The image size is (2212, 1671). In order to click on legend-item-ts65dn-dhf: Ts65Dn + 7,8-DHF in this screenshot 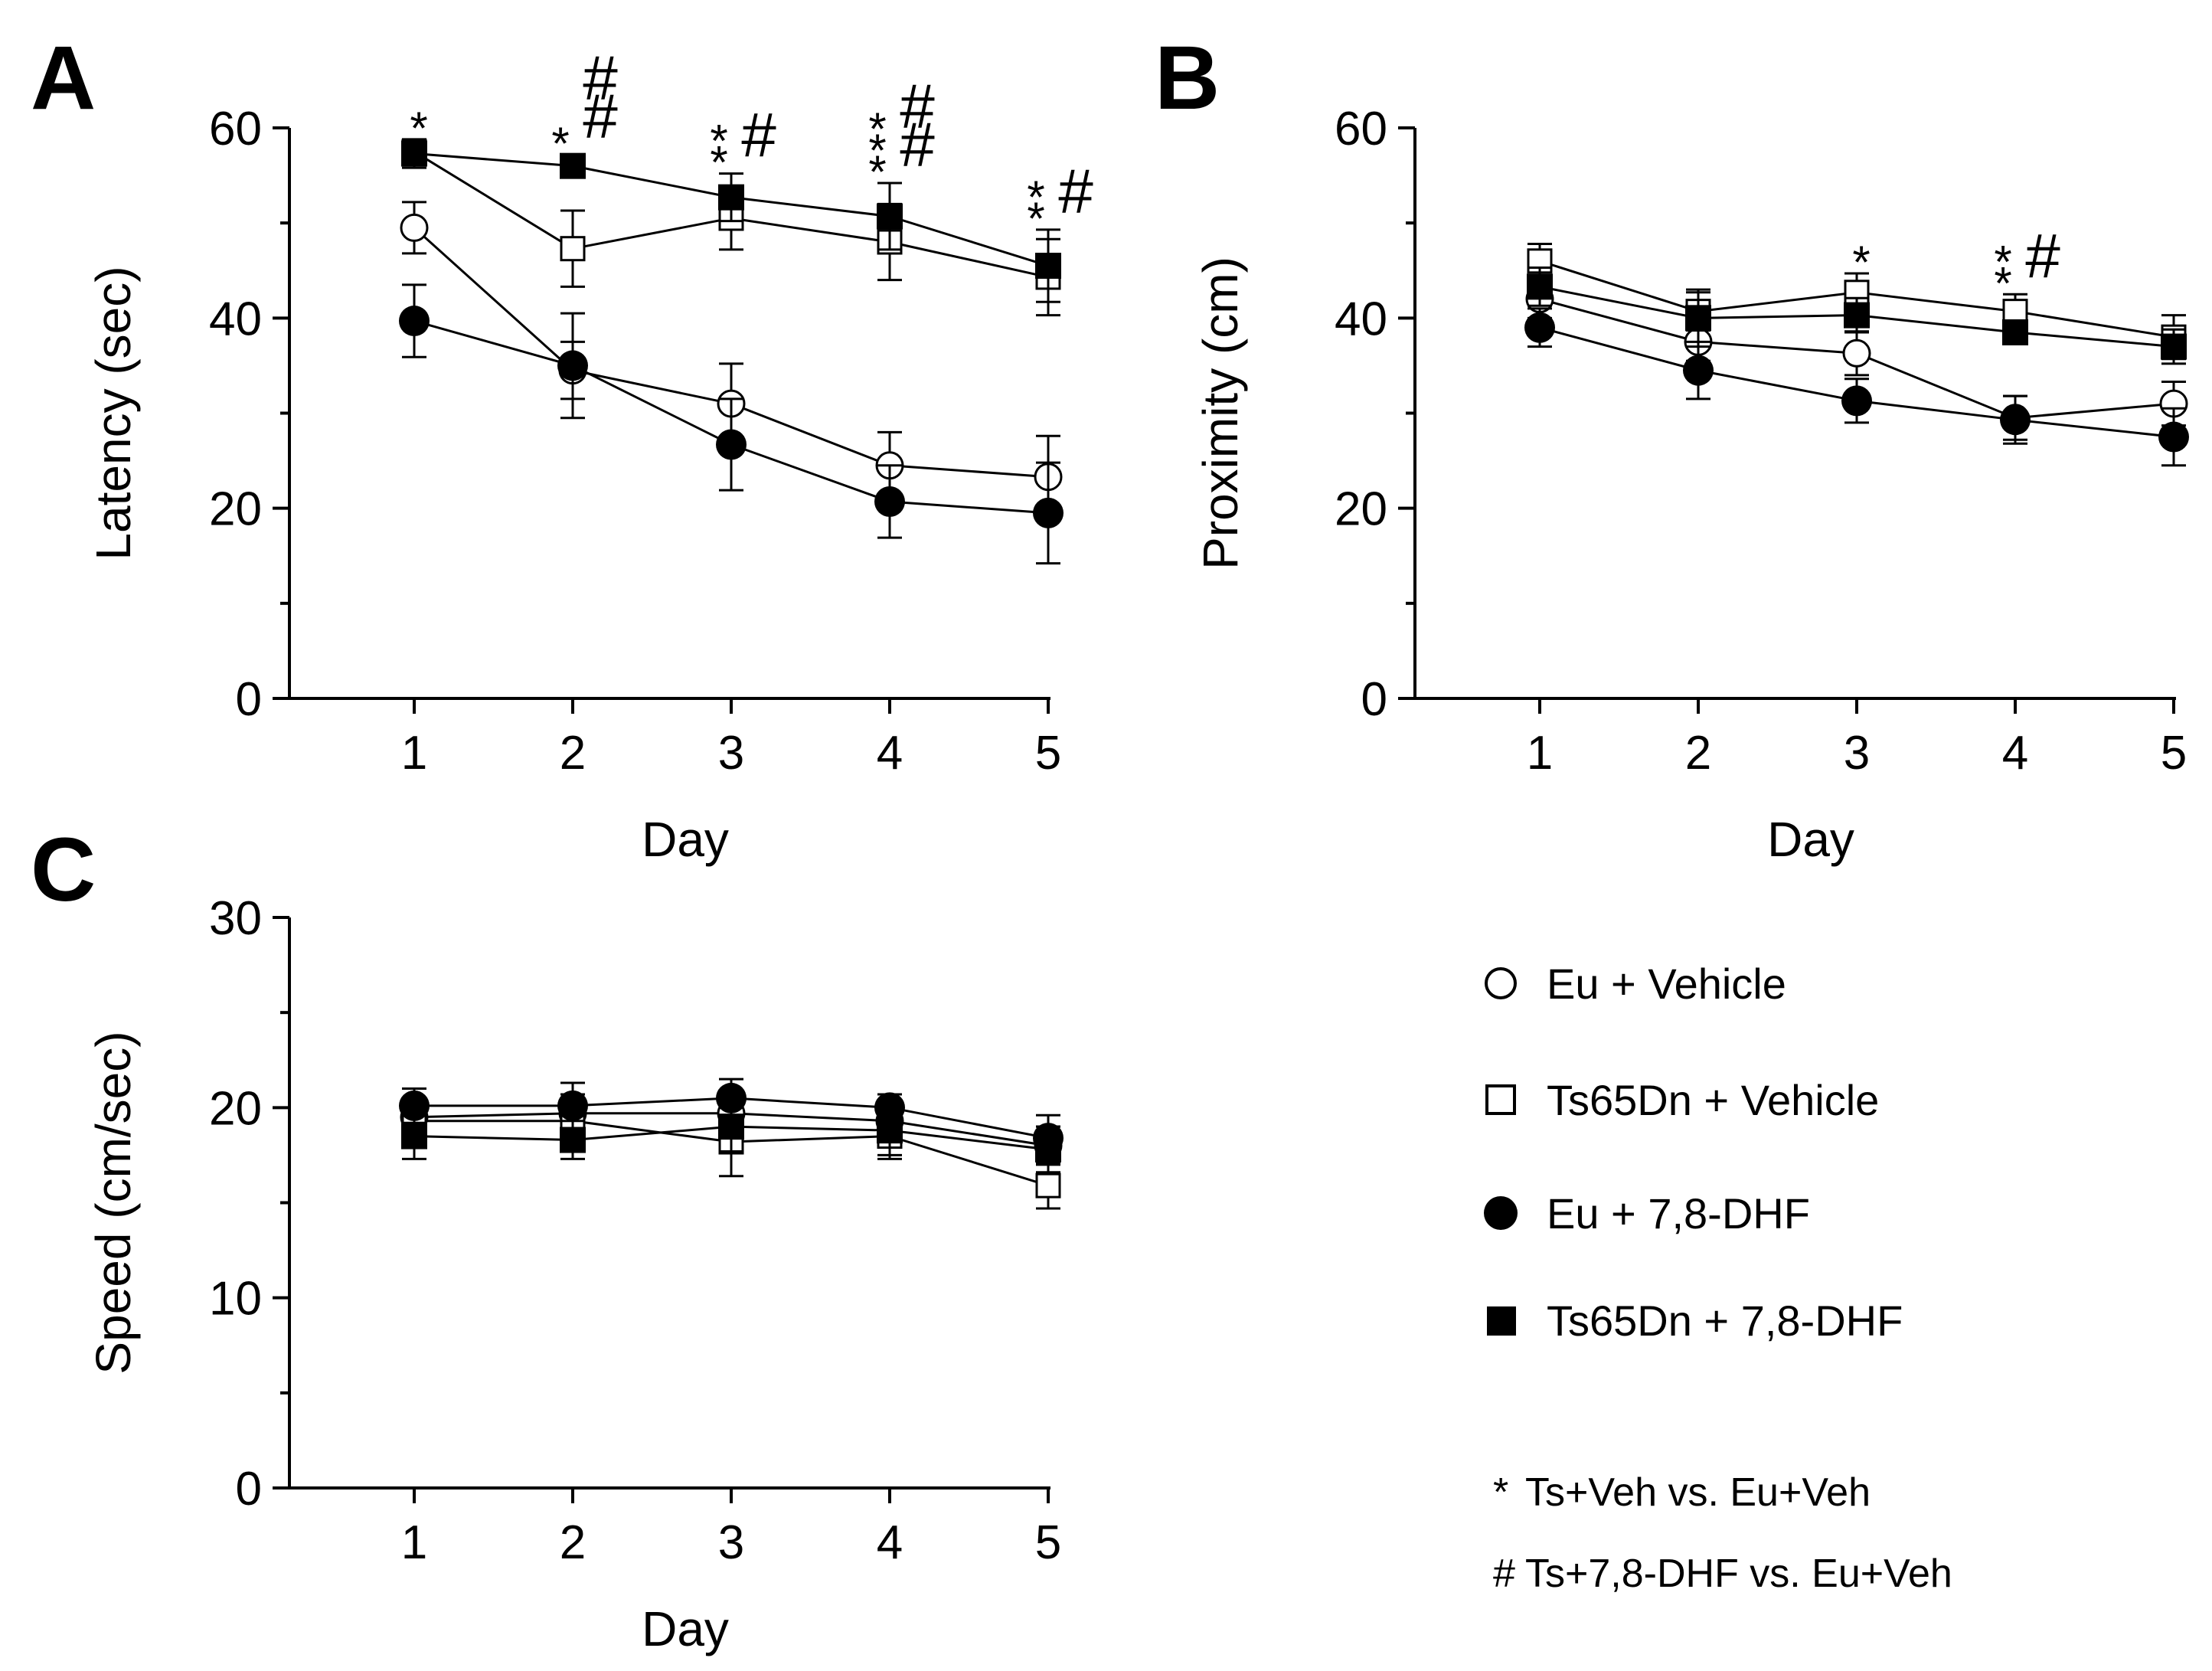, I will do `click(1695, 1321)`.